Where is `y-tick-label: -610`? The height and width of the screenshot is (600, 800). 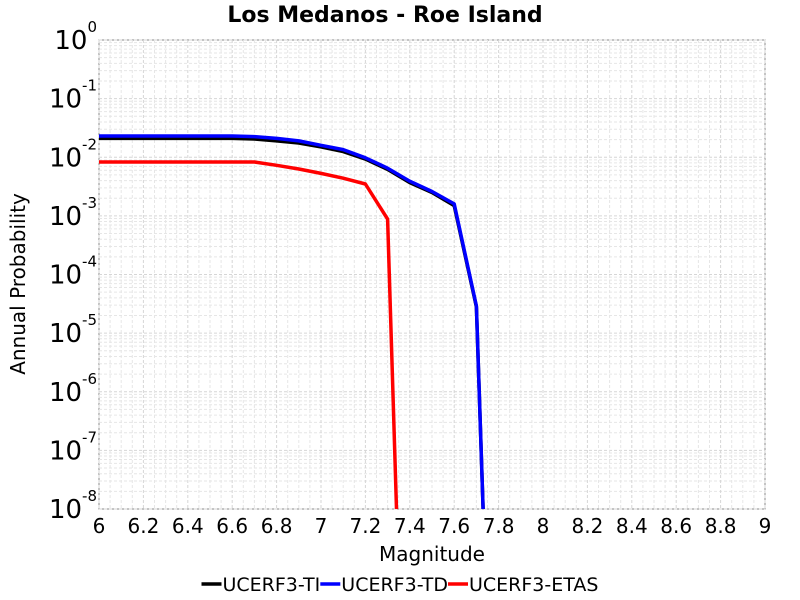 y-tick-label: -610 is located at coordinates (73, 389).